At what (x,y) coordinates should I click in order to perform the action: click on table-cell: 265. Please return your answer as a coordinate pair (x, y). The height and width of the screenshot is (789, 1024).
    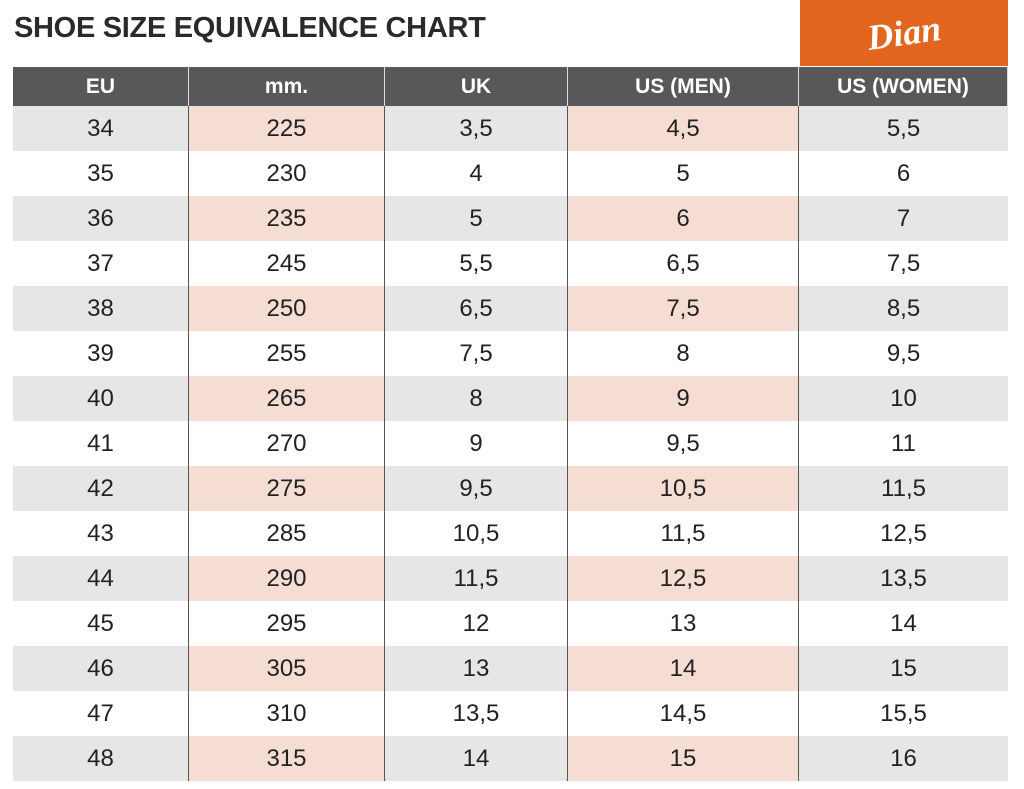
    Looking at the image, I should click on (287, 398).